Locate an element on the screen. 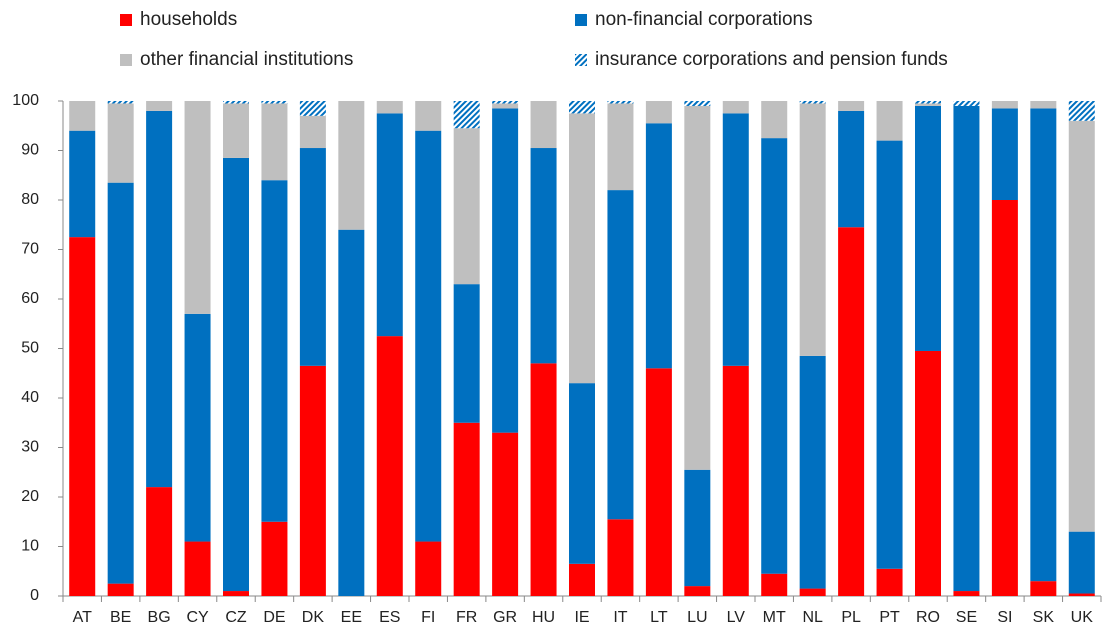 Image resolution: width=1104 pixels, height=640 pixels. x-tick-label: UK is located at coordinates (1082, 617).